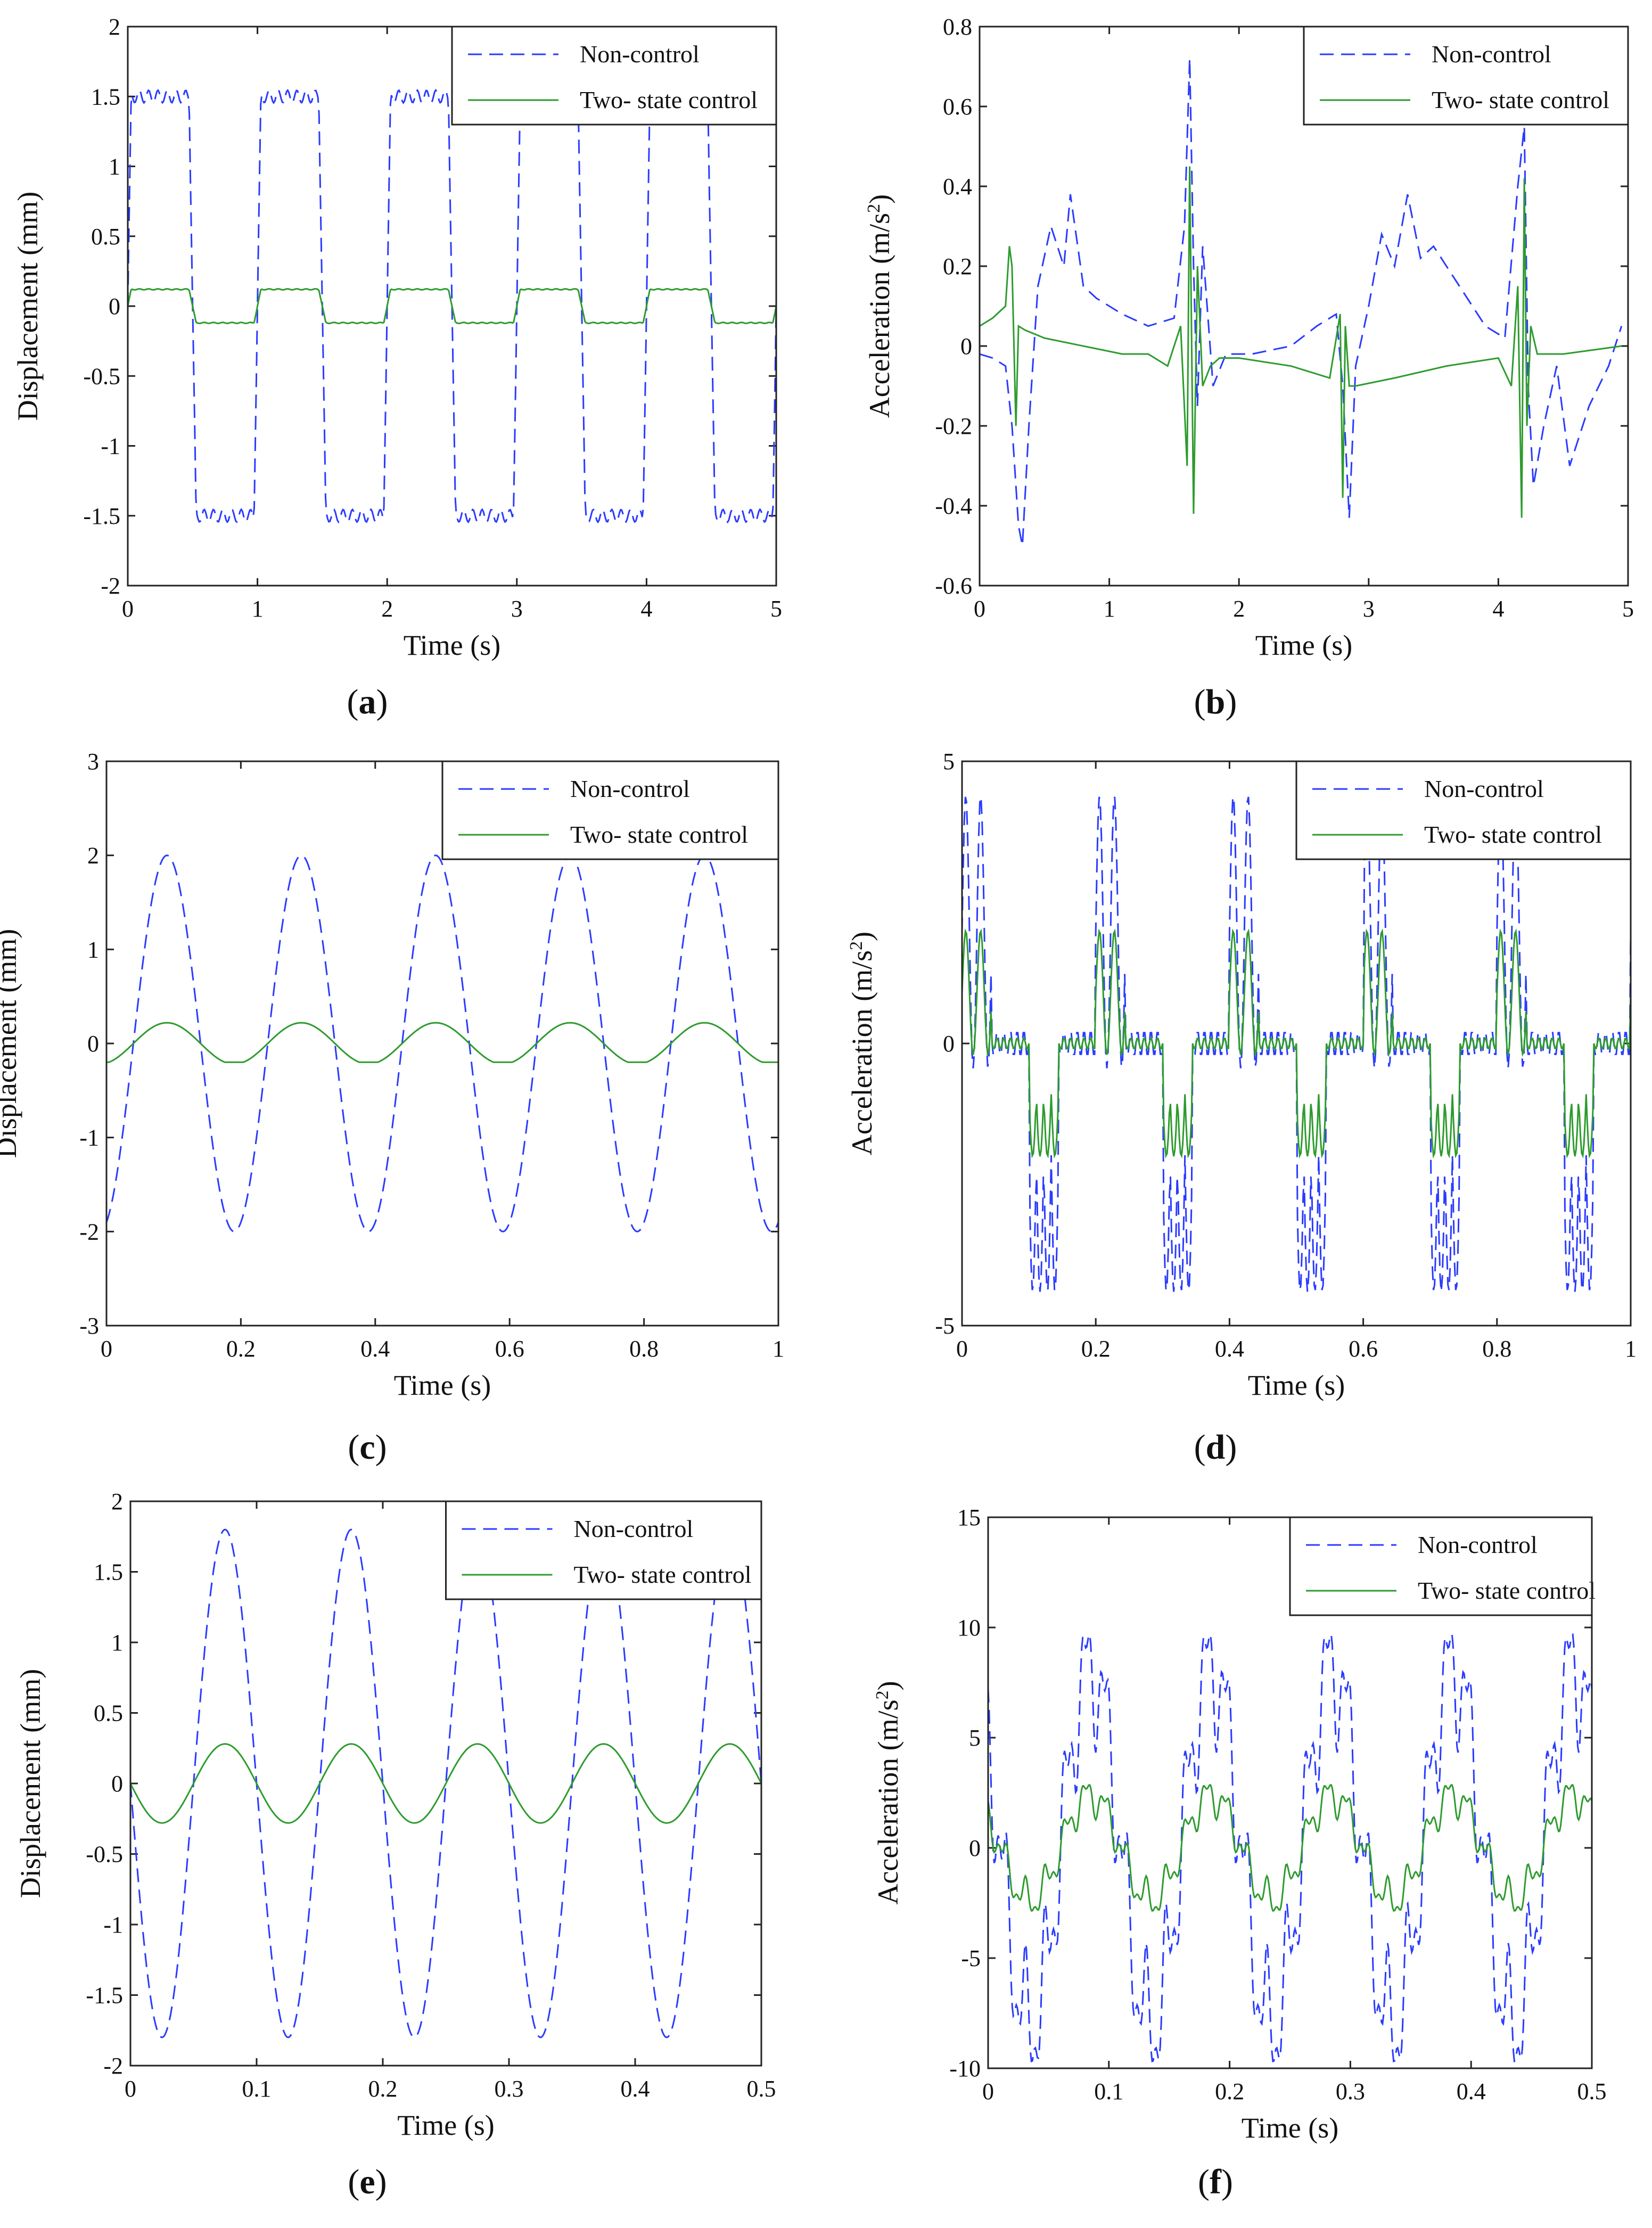 The width and height of the screenshot is (1652, 2228). I want to click on y-tick-label: 0.4, so click(958, 187).